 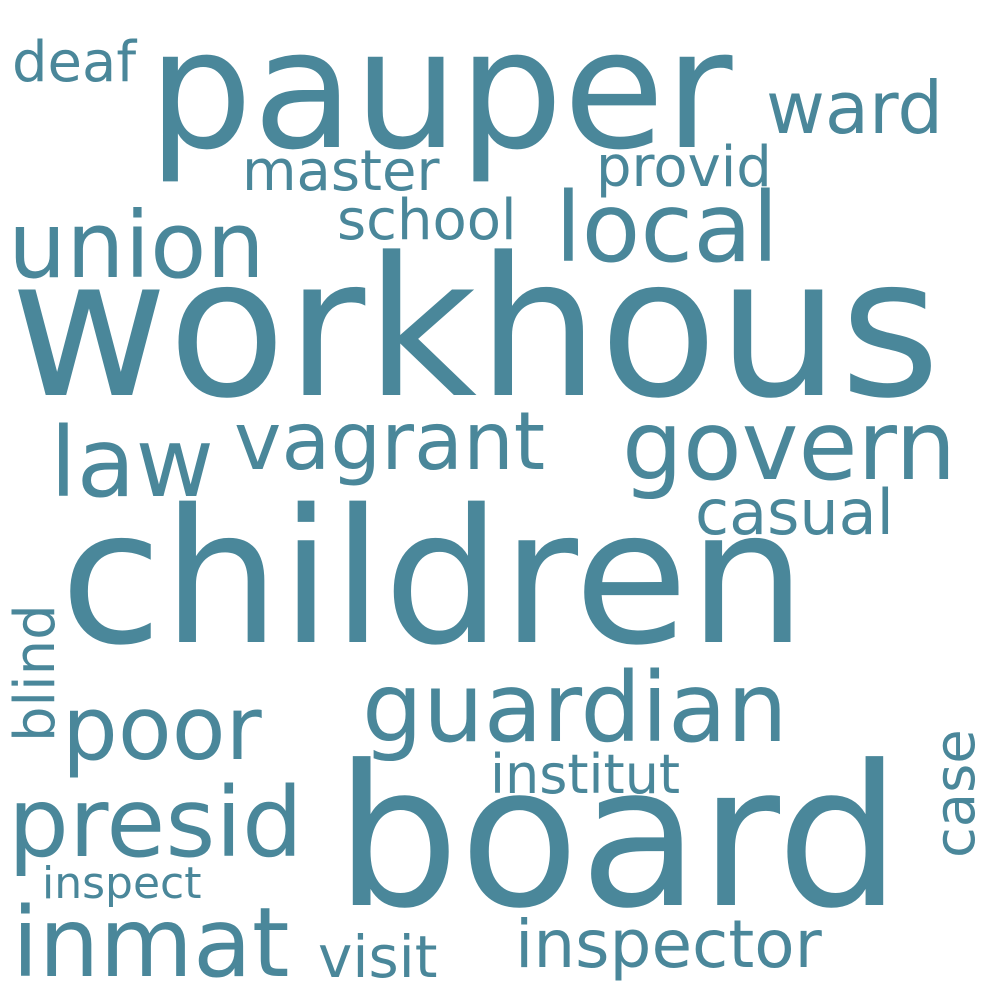 I want to click on word-vagrant: vagrant, so click(x=390, y=441).